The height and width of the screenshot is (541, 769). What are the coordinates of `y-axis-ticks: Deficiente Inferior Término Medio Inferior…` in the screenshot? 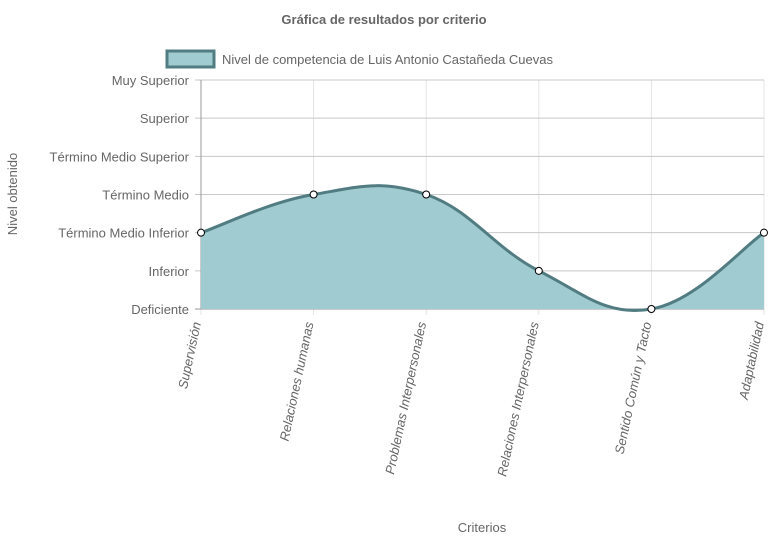 It's located at (120, 195).